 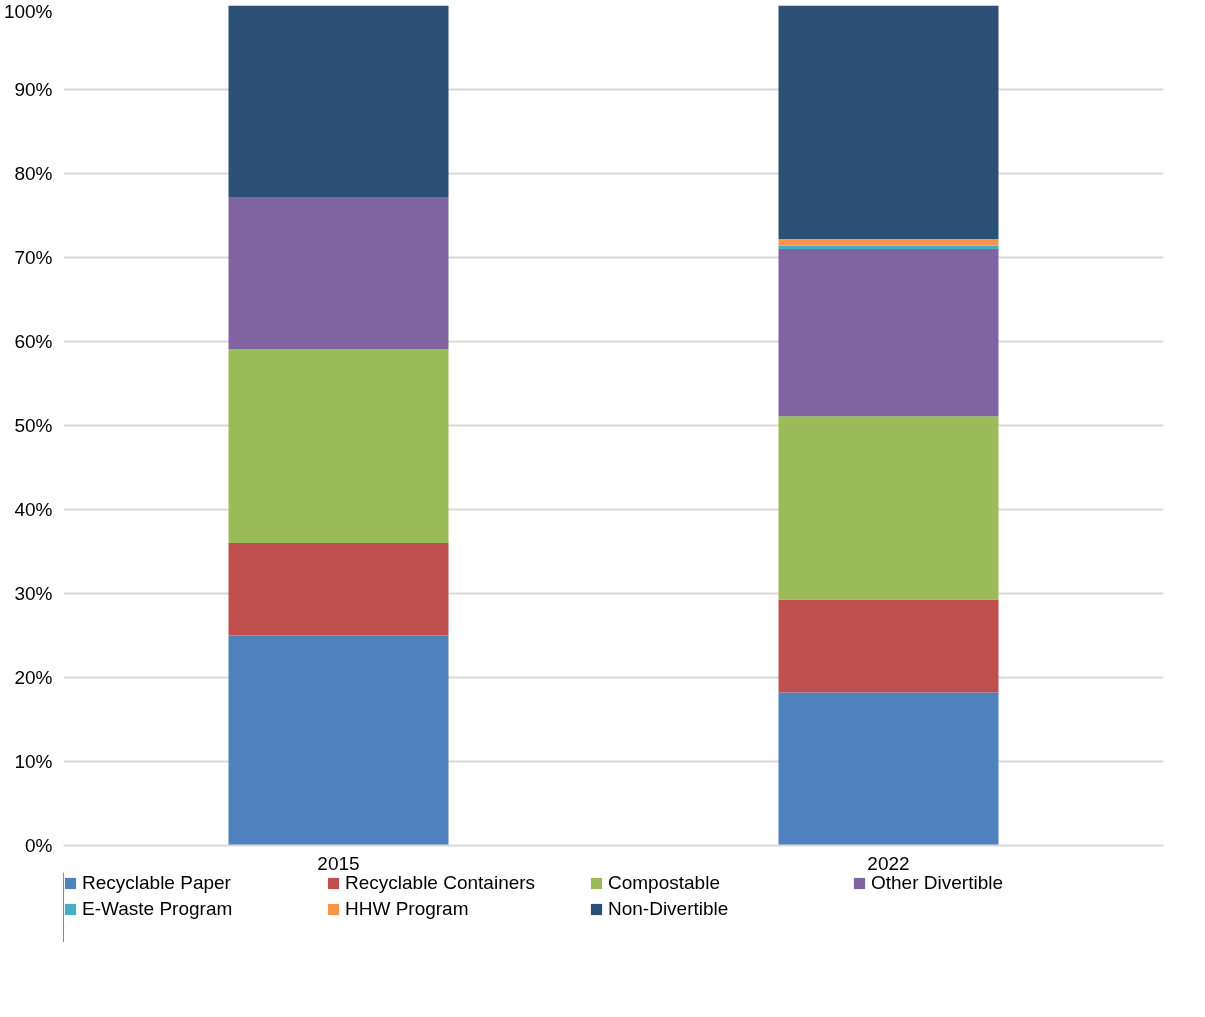 I want to click on legend-label: HHW Program, so click(x=407, y=909).